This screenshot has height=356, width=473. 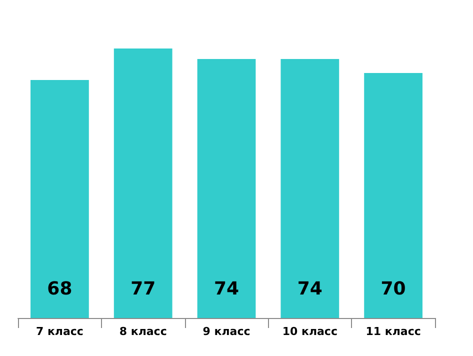 I want to click on x-tick-label: 8 класс, so click(x=143, y=331).